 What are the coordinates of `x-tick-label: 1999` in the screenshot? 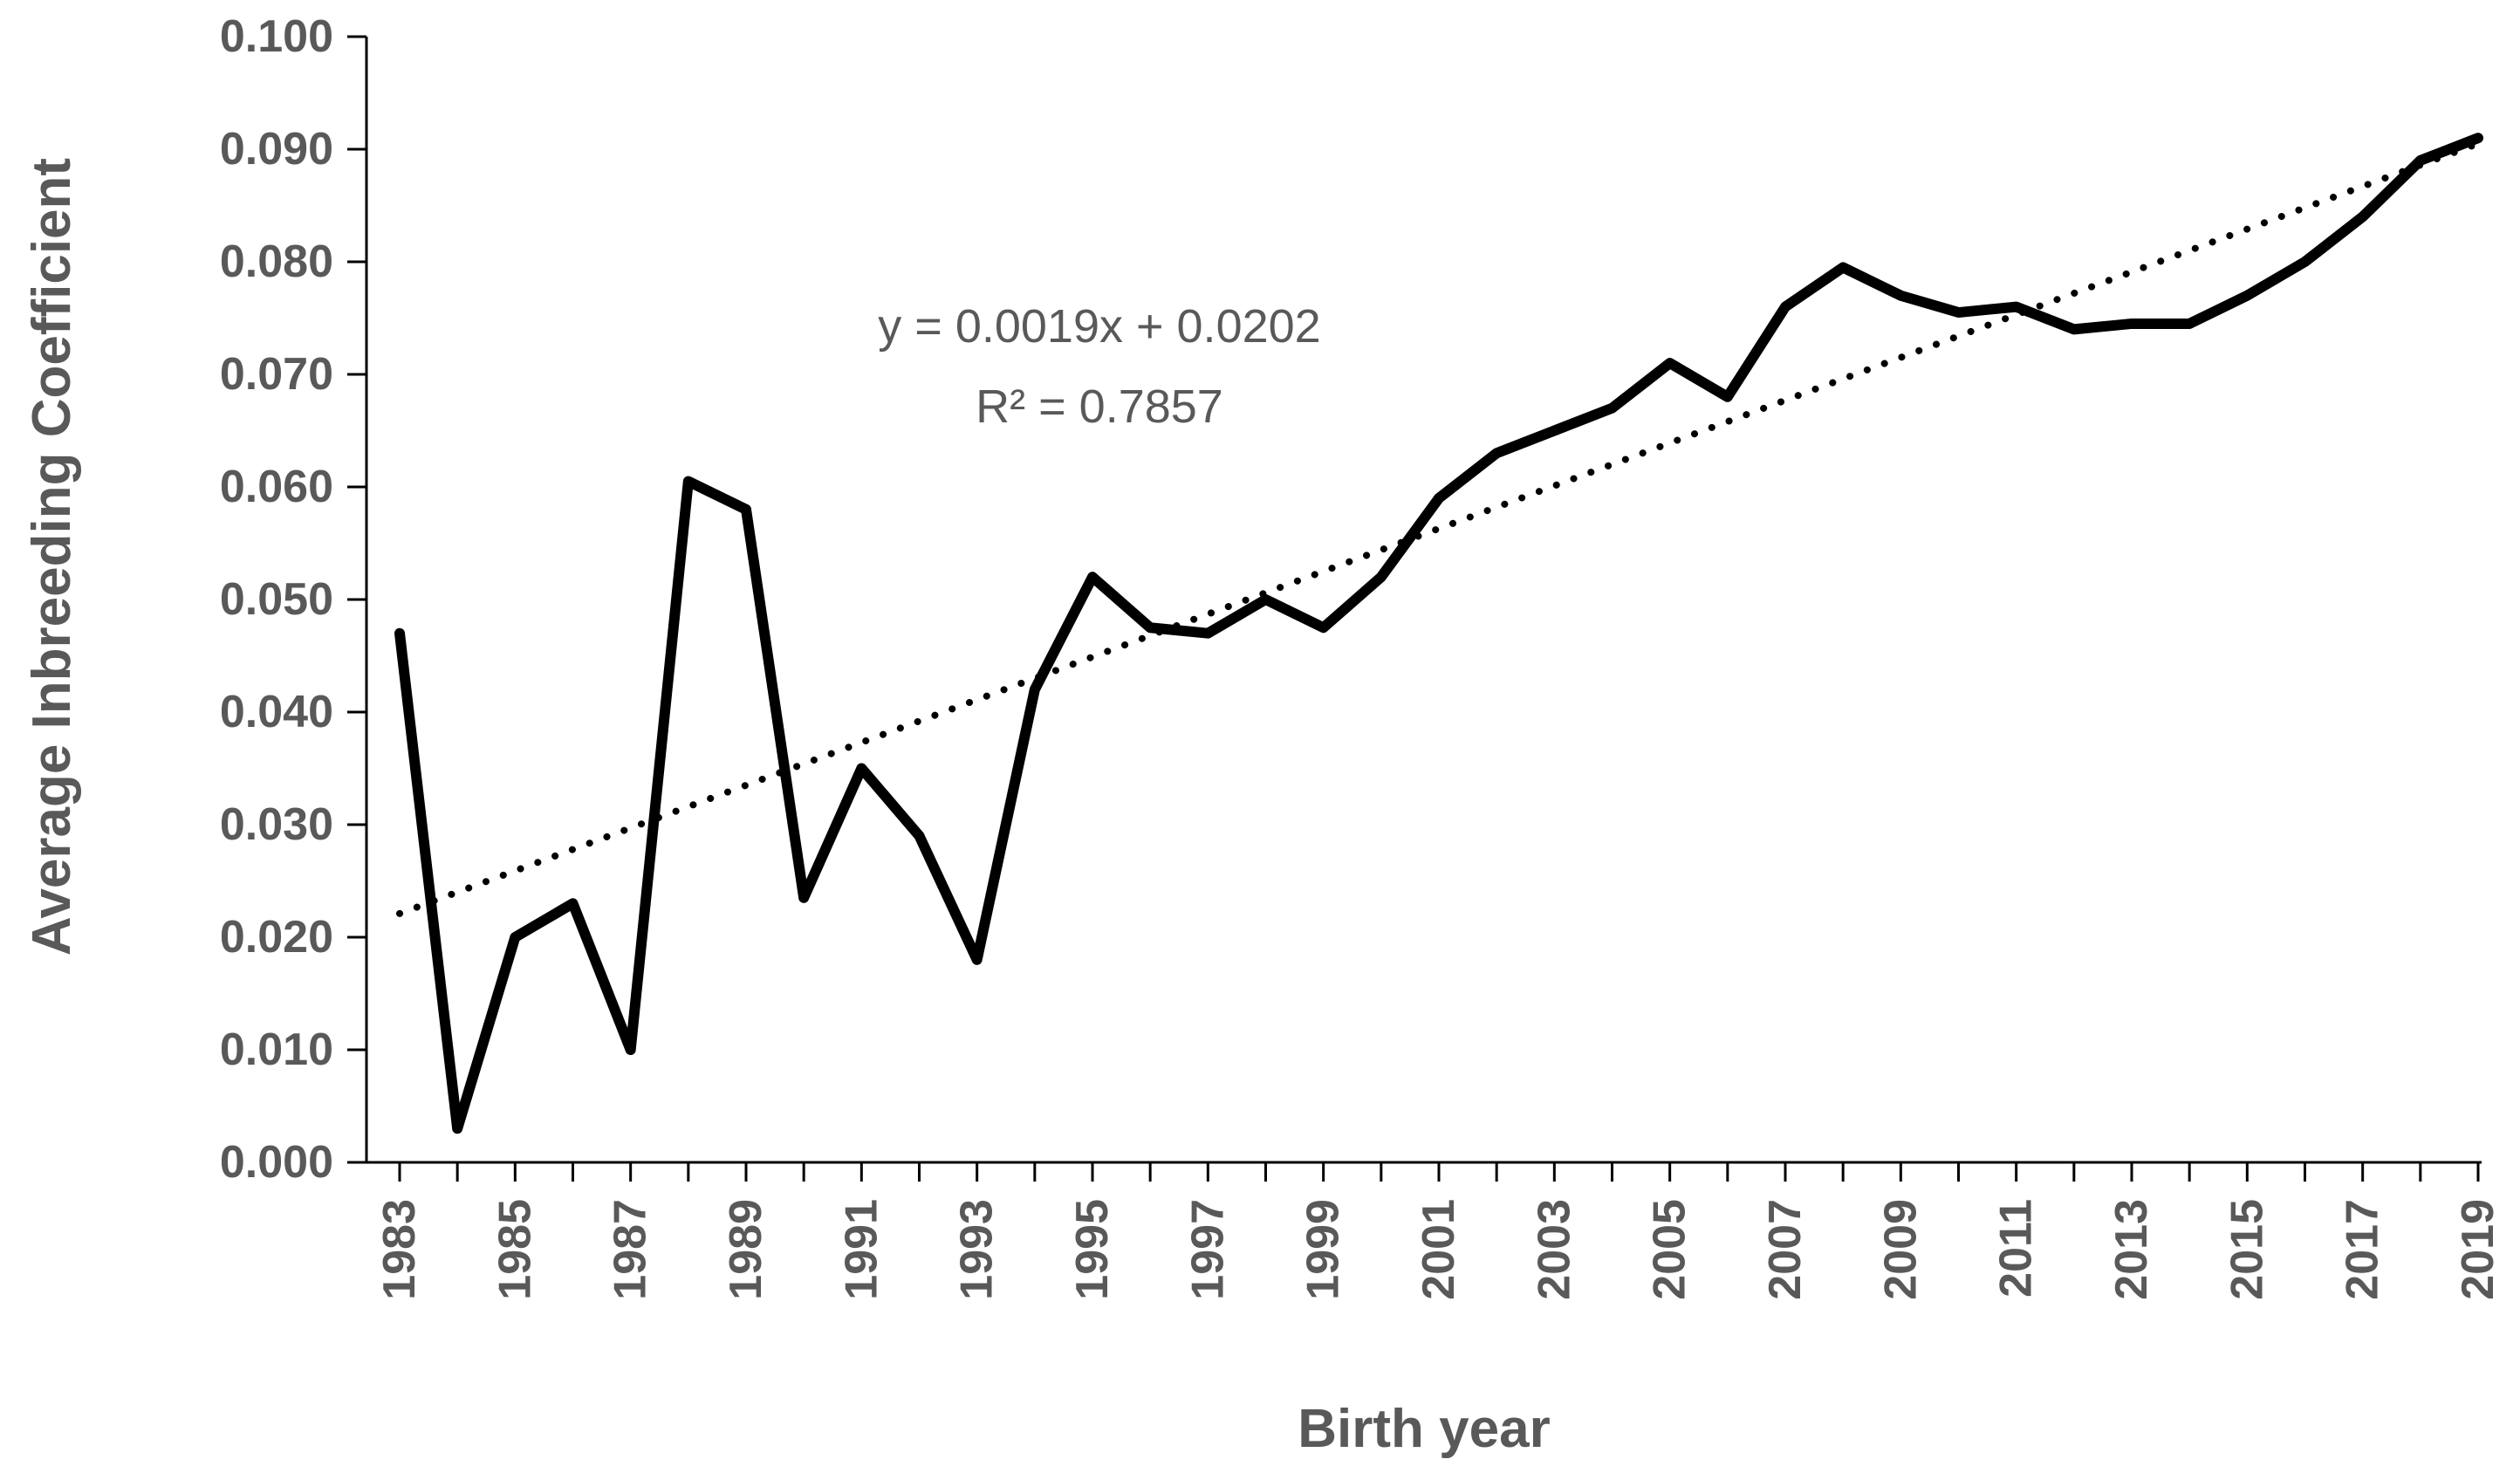 It's located at (1323, 1249).